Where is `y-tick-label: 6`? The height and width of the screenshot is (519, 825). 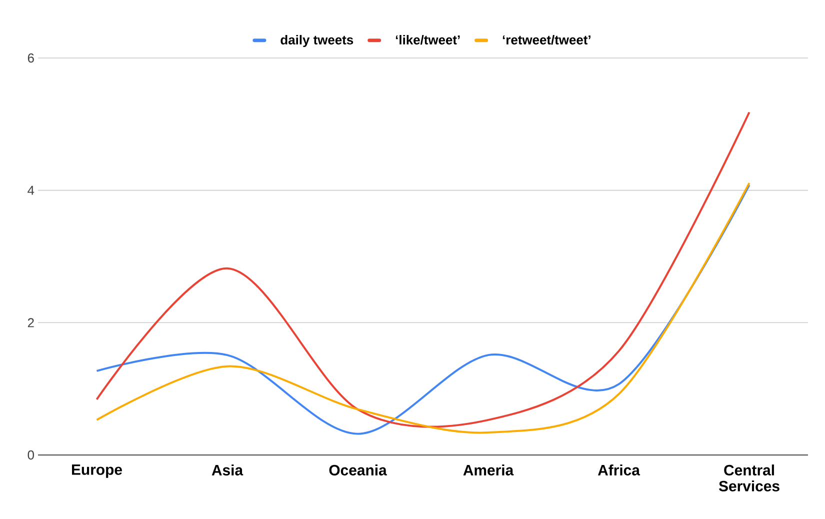 y-tick-label: 6 is located at coordinates (31, 58).